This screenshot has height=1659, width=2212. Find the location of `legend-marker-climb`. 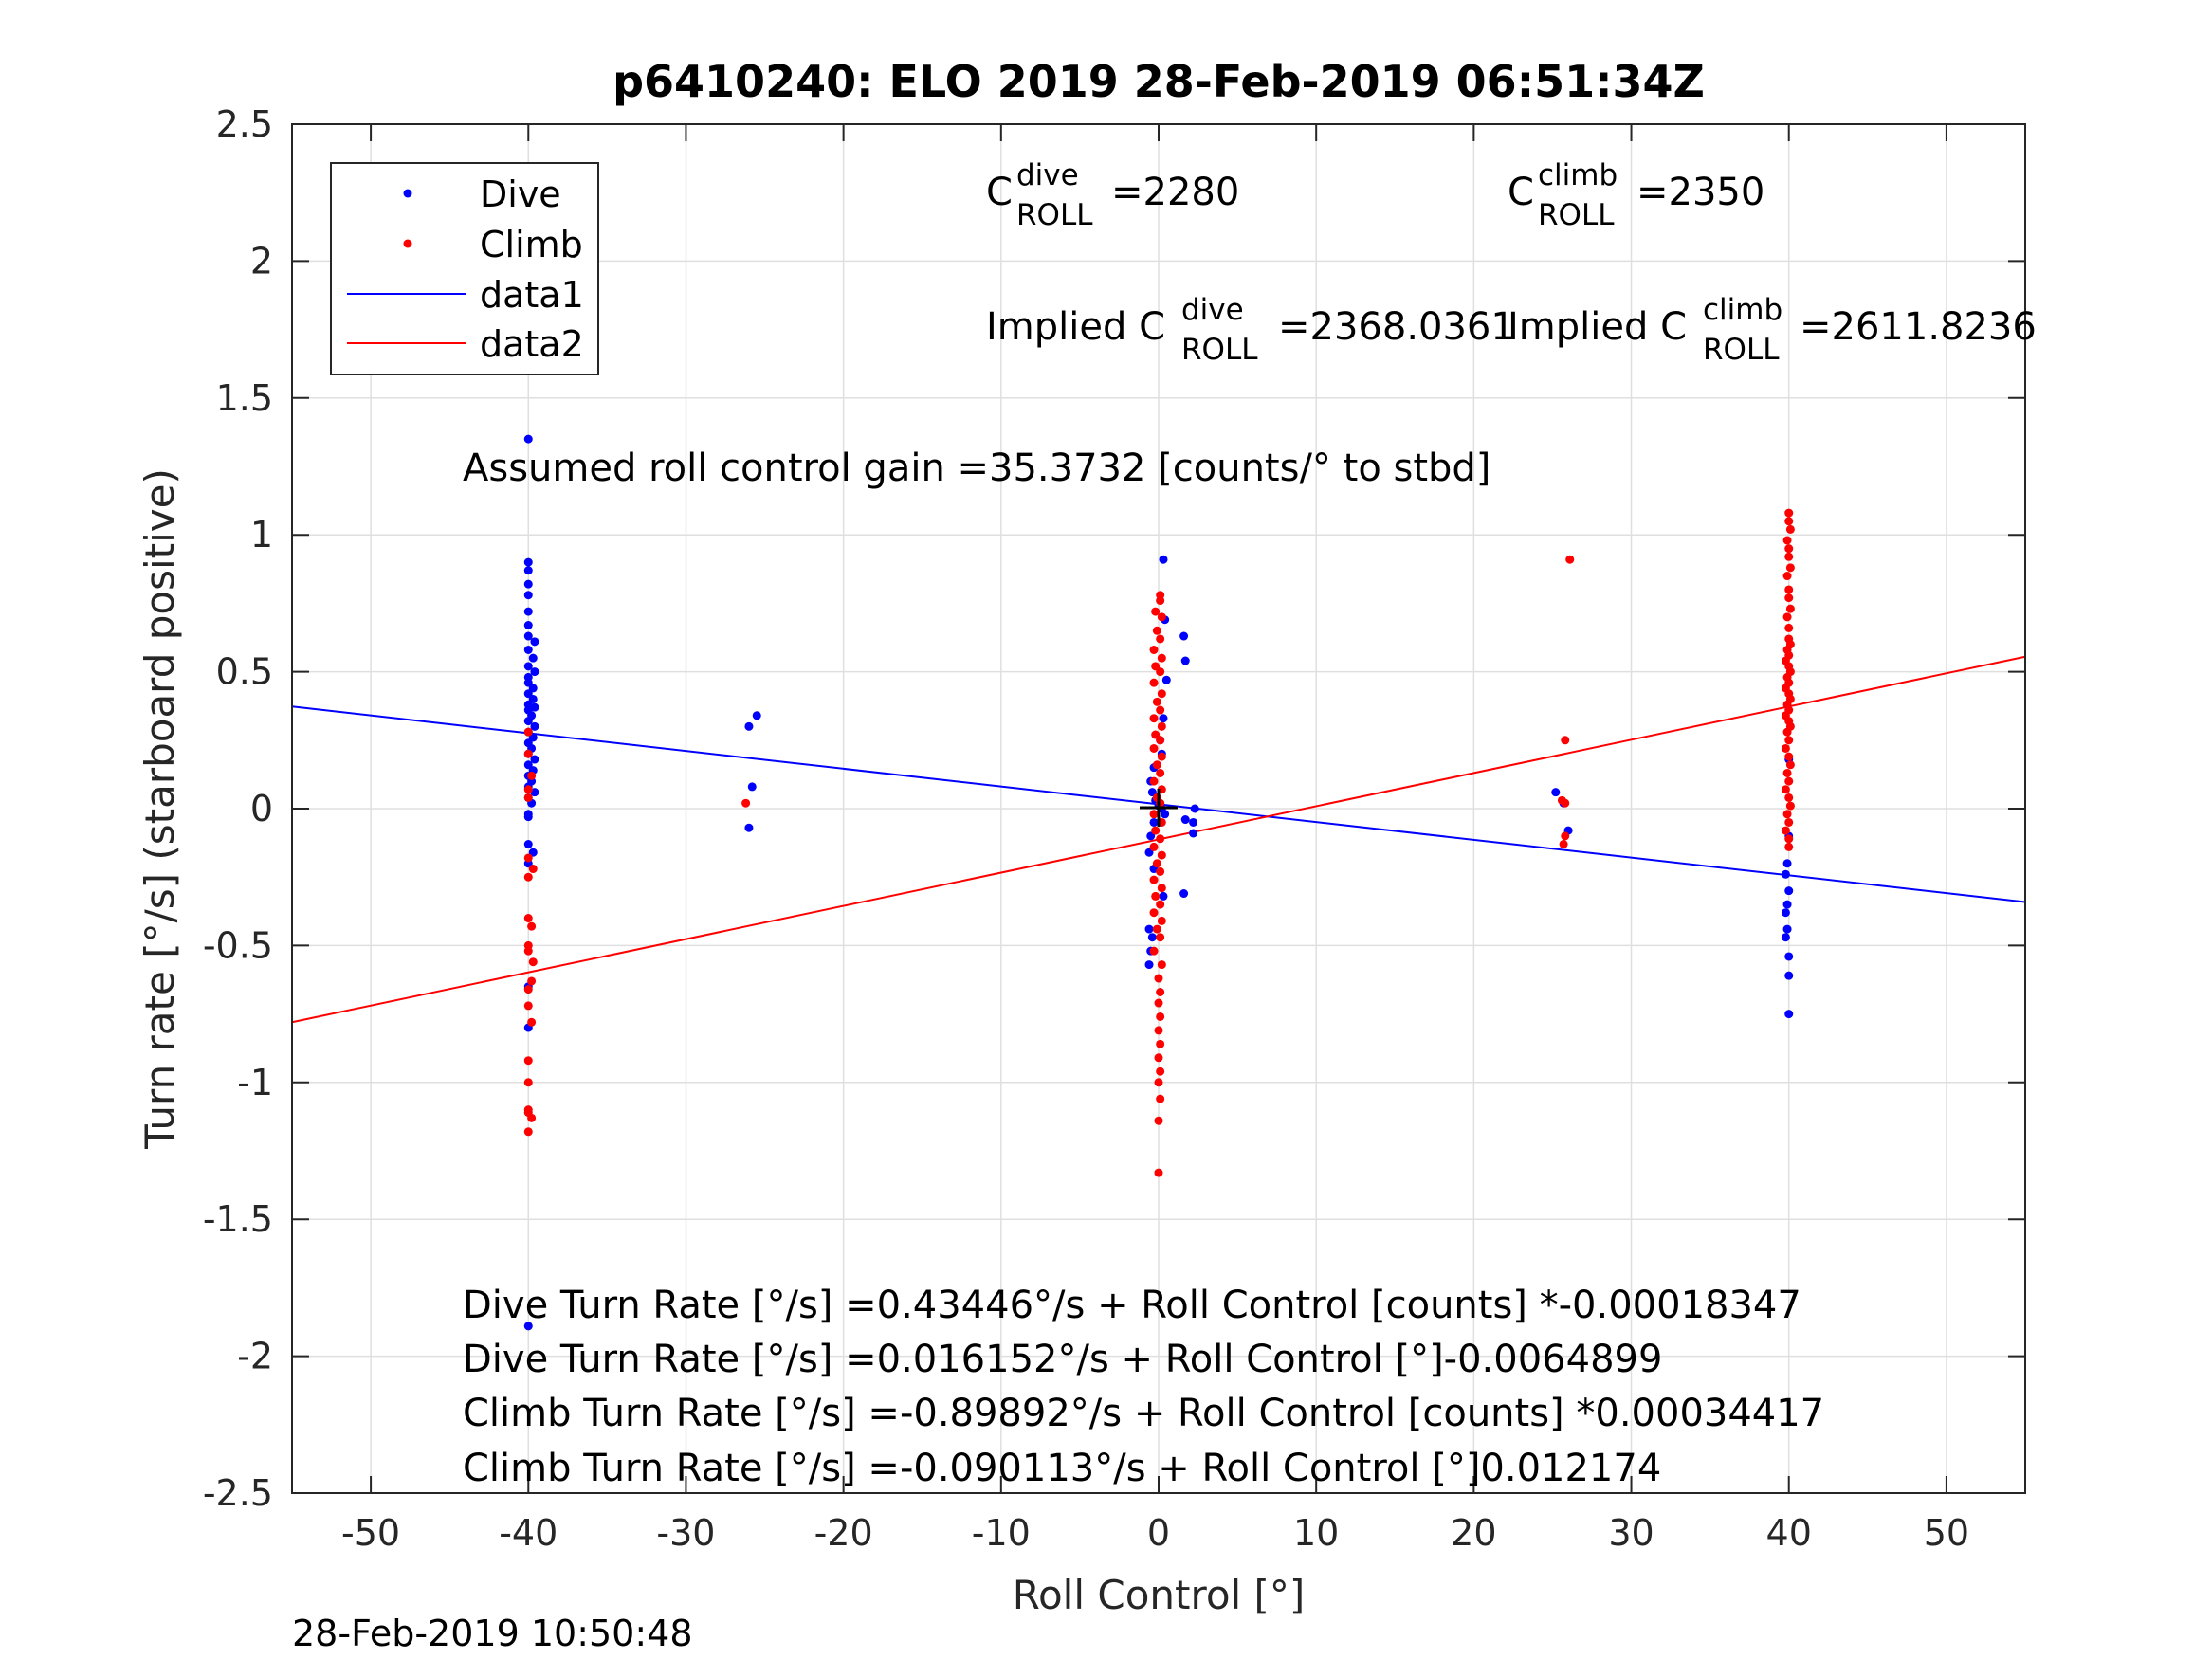

legend-marker-climb is located at coordinates (407, 243).